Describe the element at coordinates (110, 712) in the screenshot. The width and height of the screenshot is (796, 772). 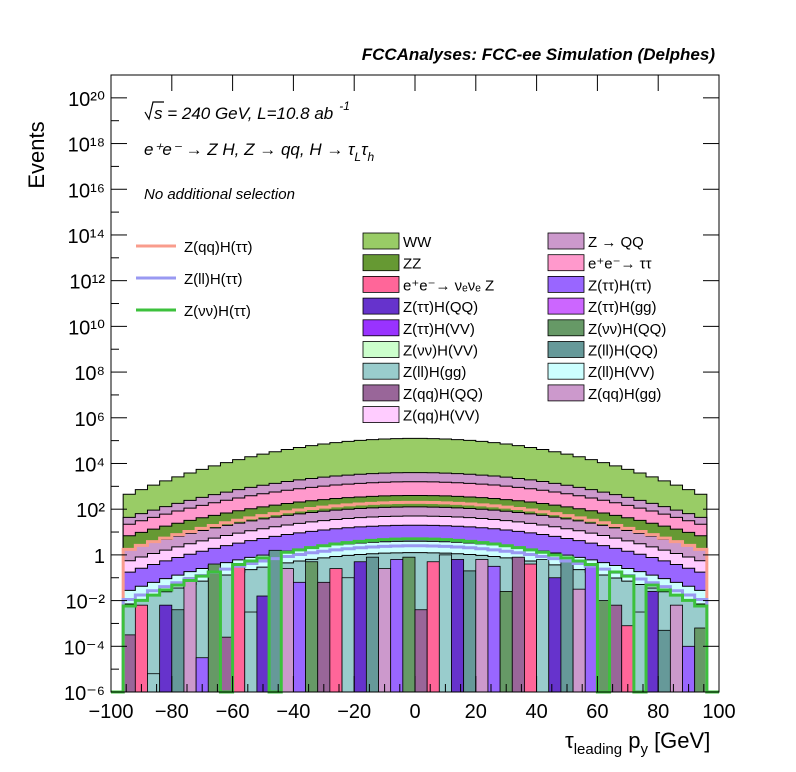
I see `x-tick-label-0: −100` at that location.